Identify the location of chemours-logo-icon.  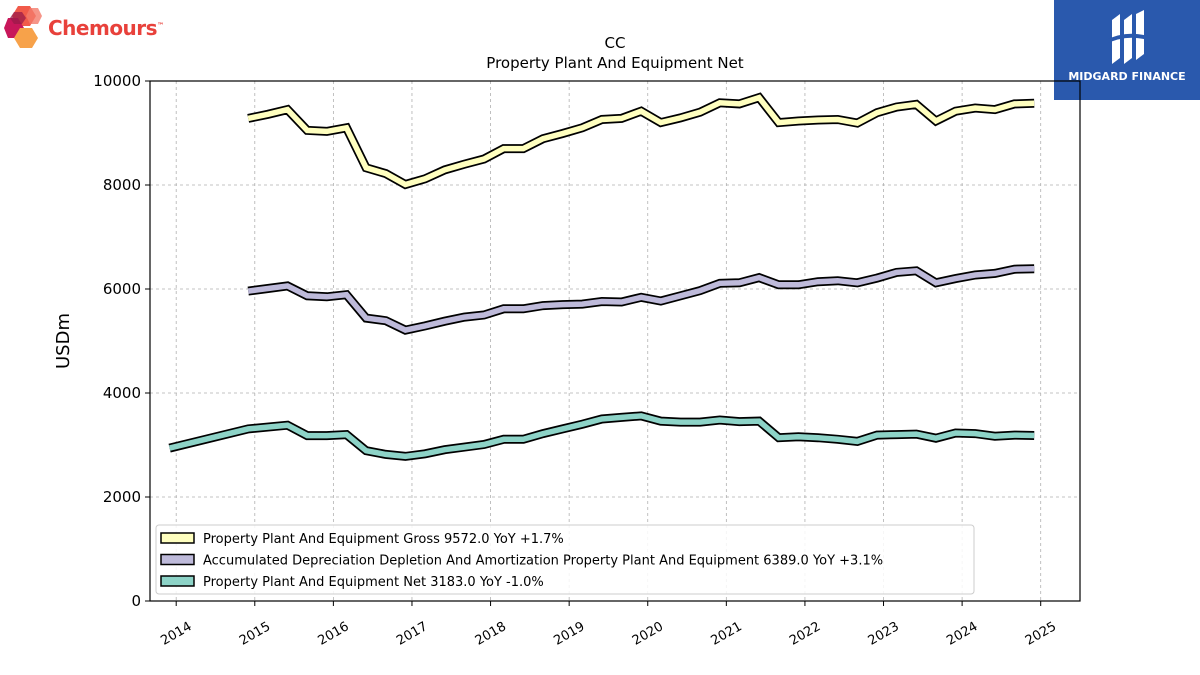
(23, 27).